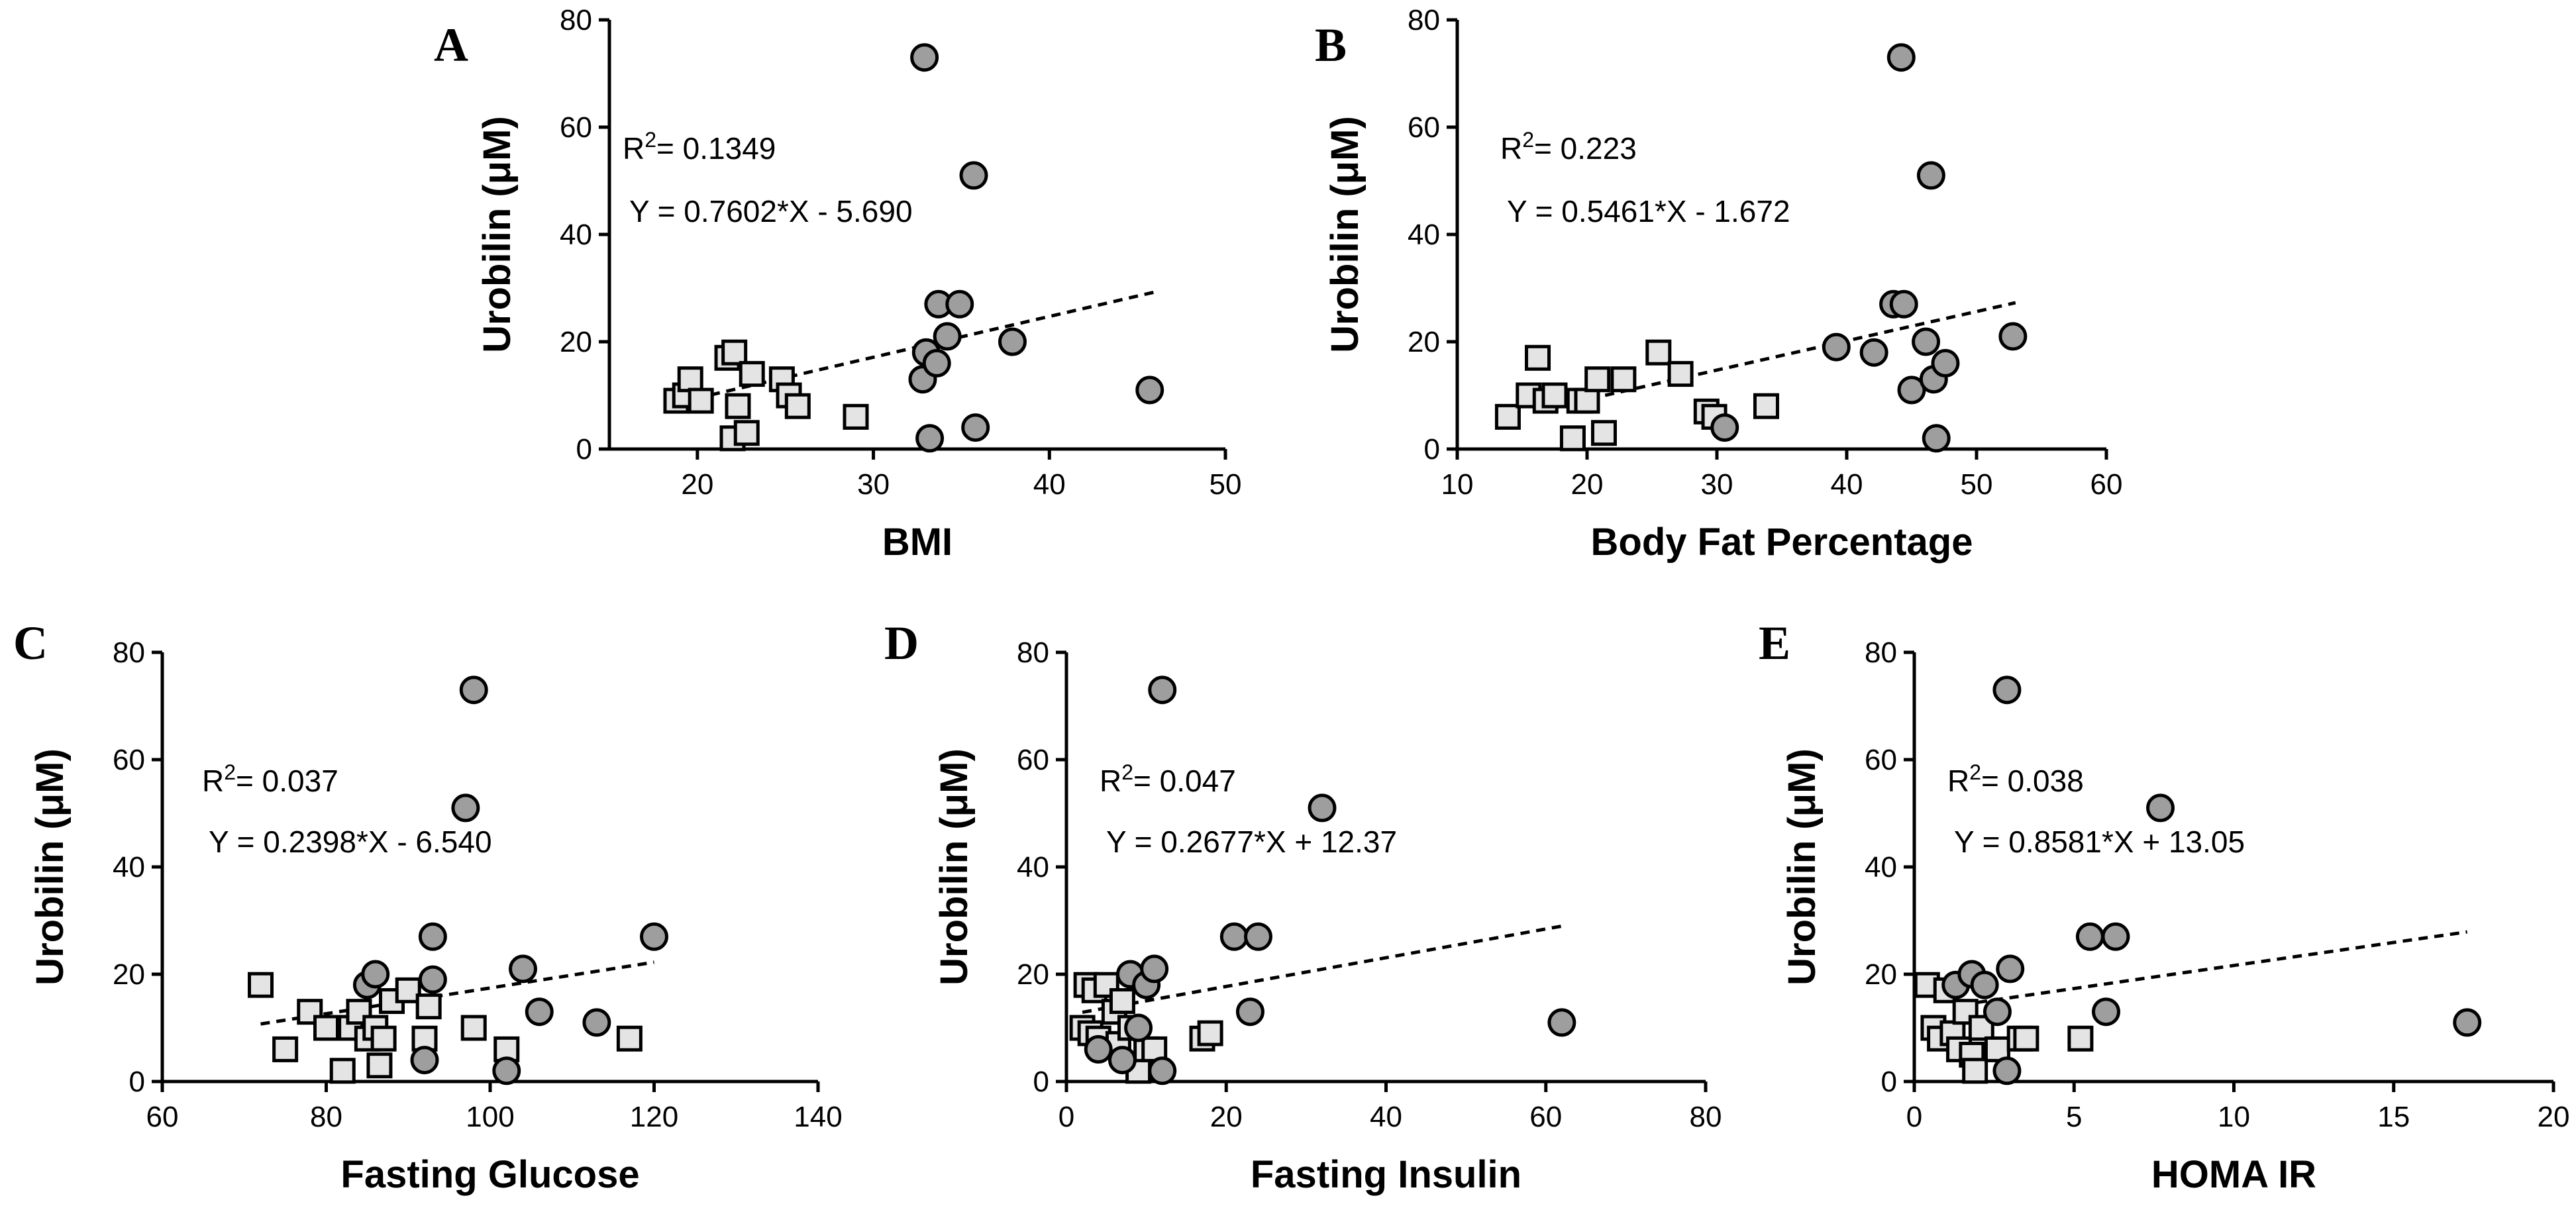 The height and width of the screenshot is (1210, 2576). I want to click on r-squared-annotation: R2= 0.223, so click(1568, 147).